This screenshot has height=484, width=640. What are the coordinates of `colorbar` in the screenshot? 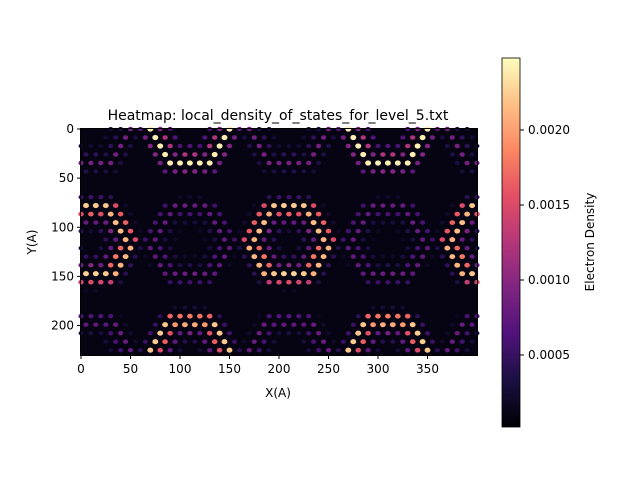 It's located at (511, 242).